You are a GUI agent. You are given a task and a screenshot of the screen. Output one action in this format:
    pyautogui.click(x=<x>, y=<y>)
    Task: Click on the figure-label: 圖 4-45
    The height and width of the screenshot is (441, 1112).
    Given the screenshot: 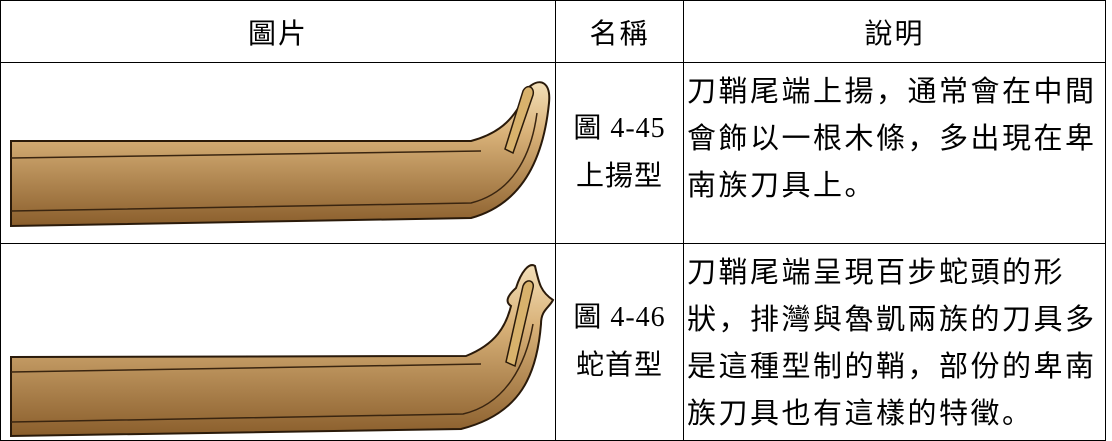 What is the action you would take?
    pyautogui.click(x=619, y=128)
    